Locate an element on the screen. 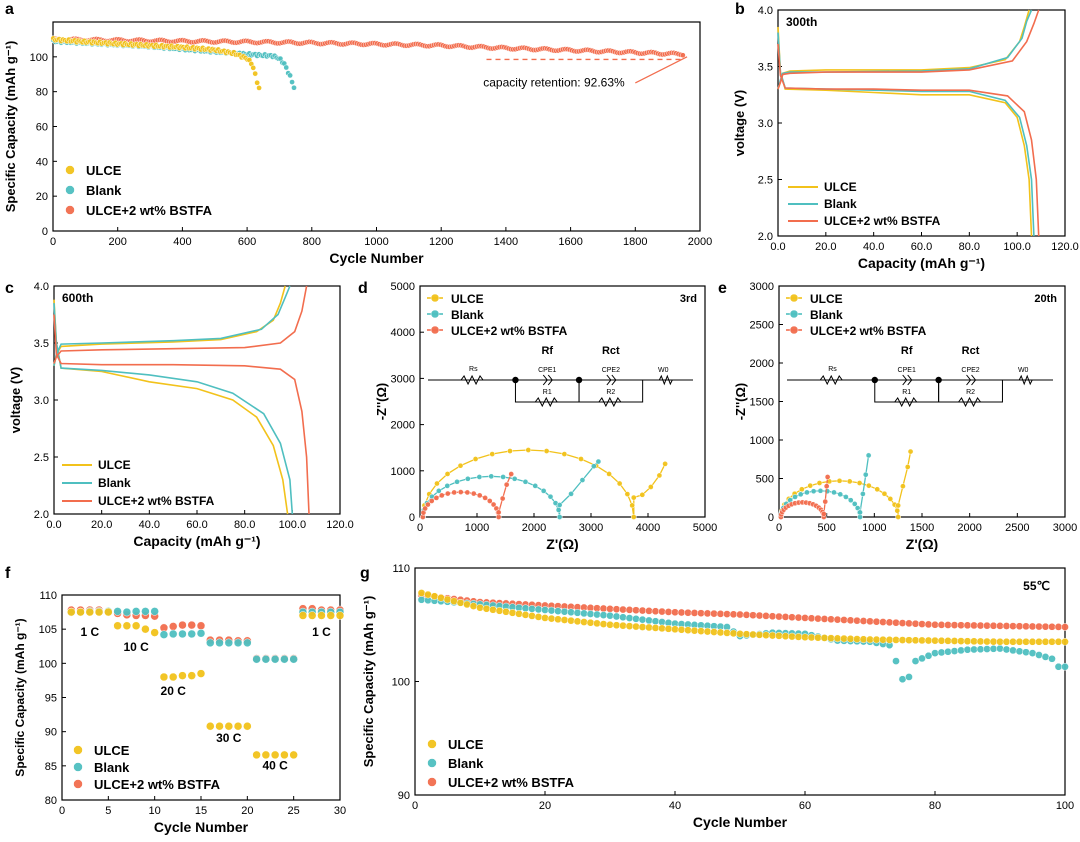 The image size is (1080, 842). rate-label: 20 C is located at coordinates (174, 691).